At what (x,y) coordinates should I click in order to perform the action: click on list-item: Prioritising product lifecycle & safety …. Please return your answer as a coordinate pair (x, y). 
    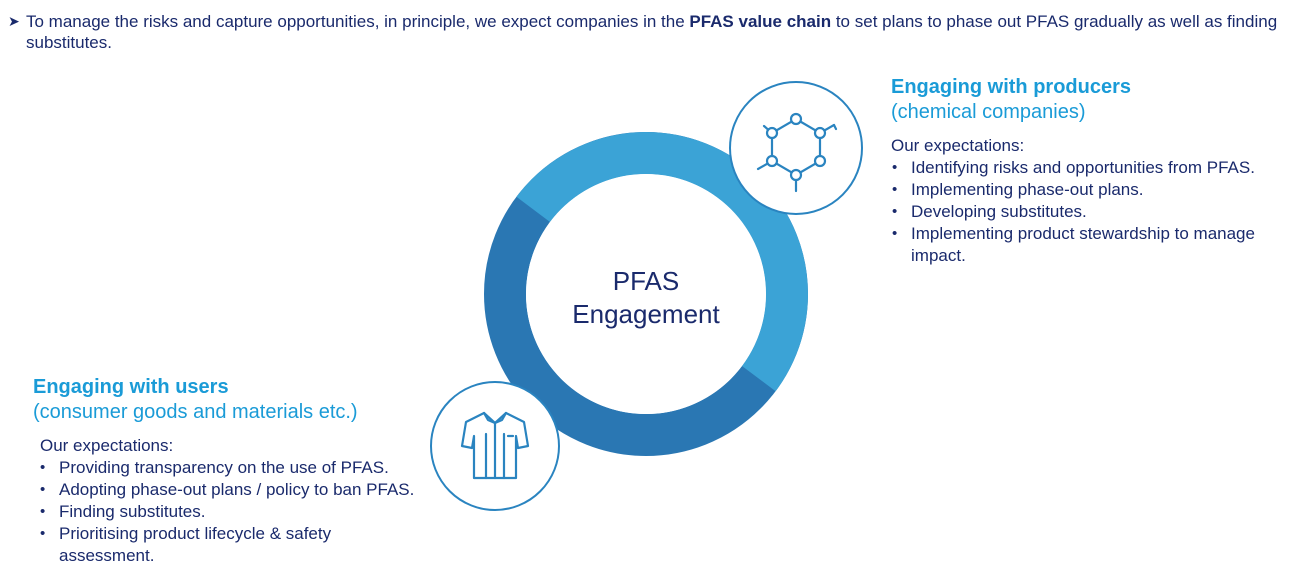
    Looking at the image, I should click on (199, 545).